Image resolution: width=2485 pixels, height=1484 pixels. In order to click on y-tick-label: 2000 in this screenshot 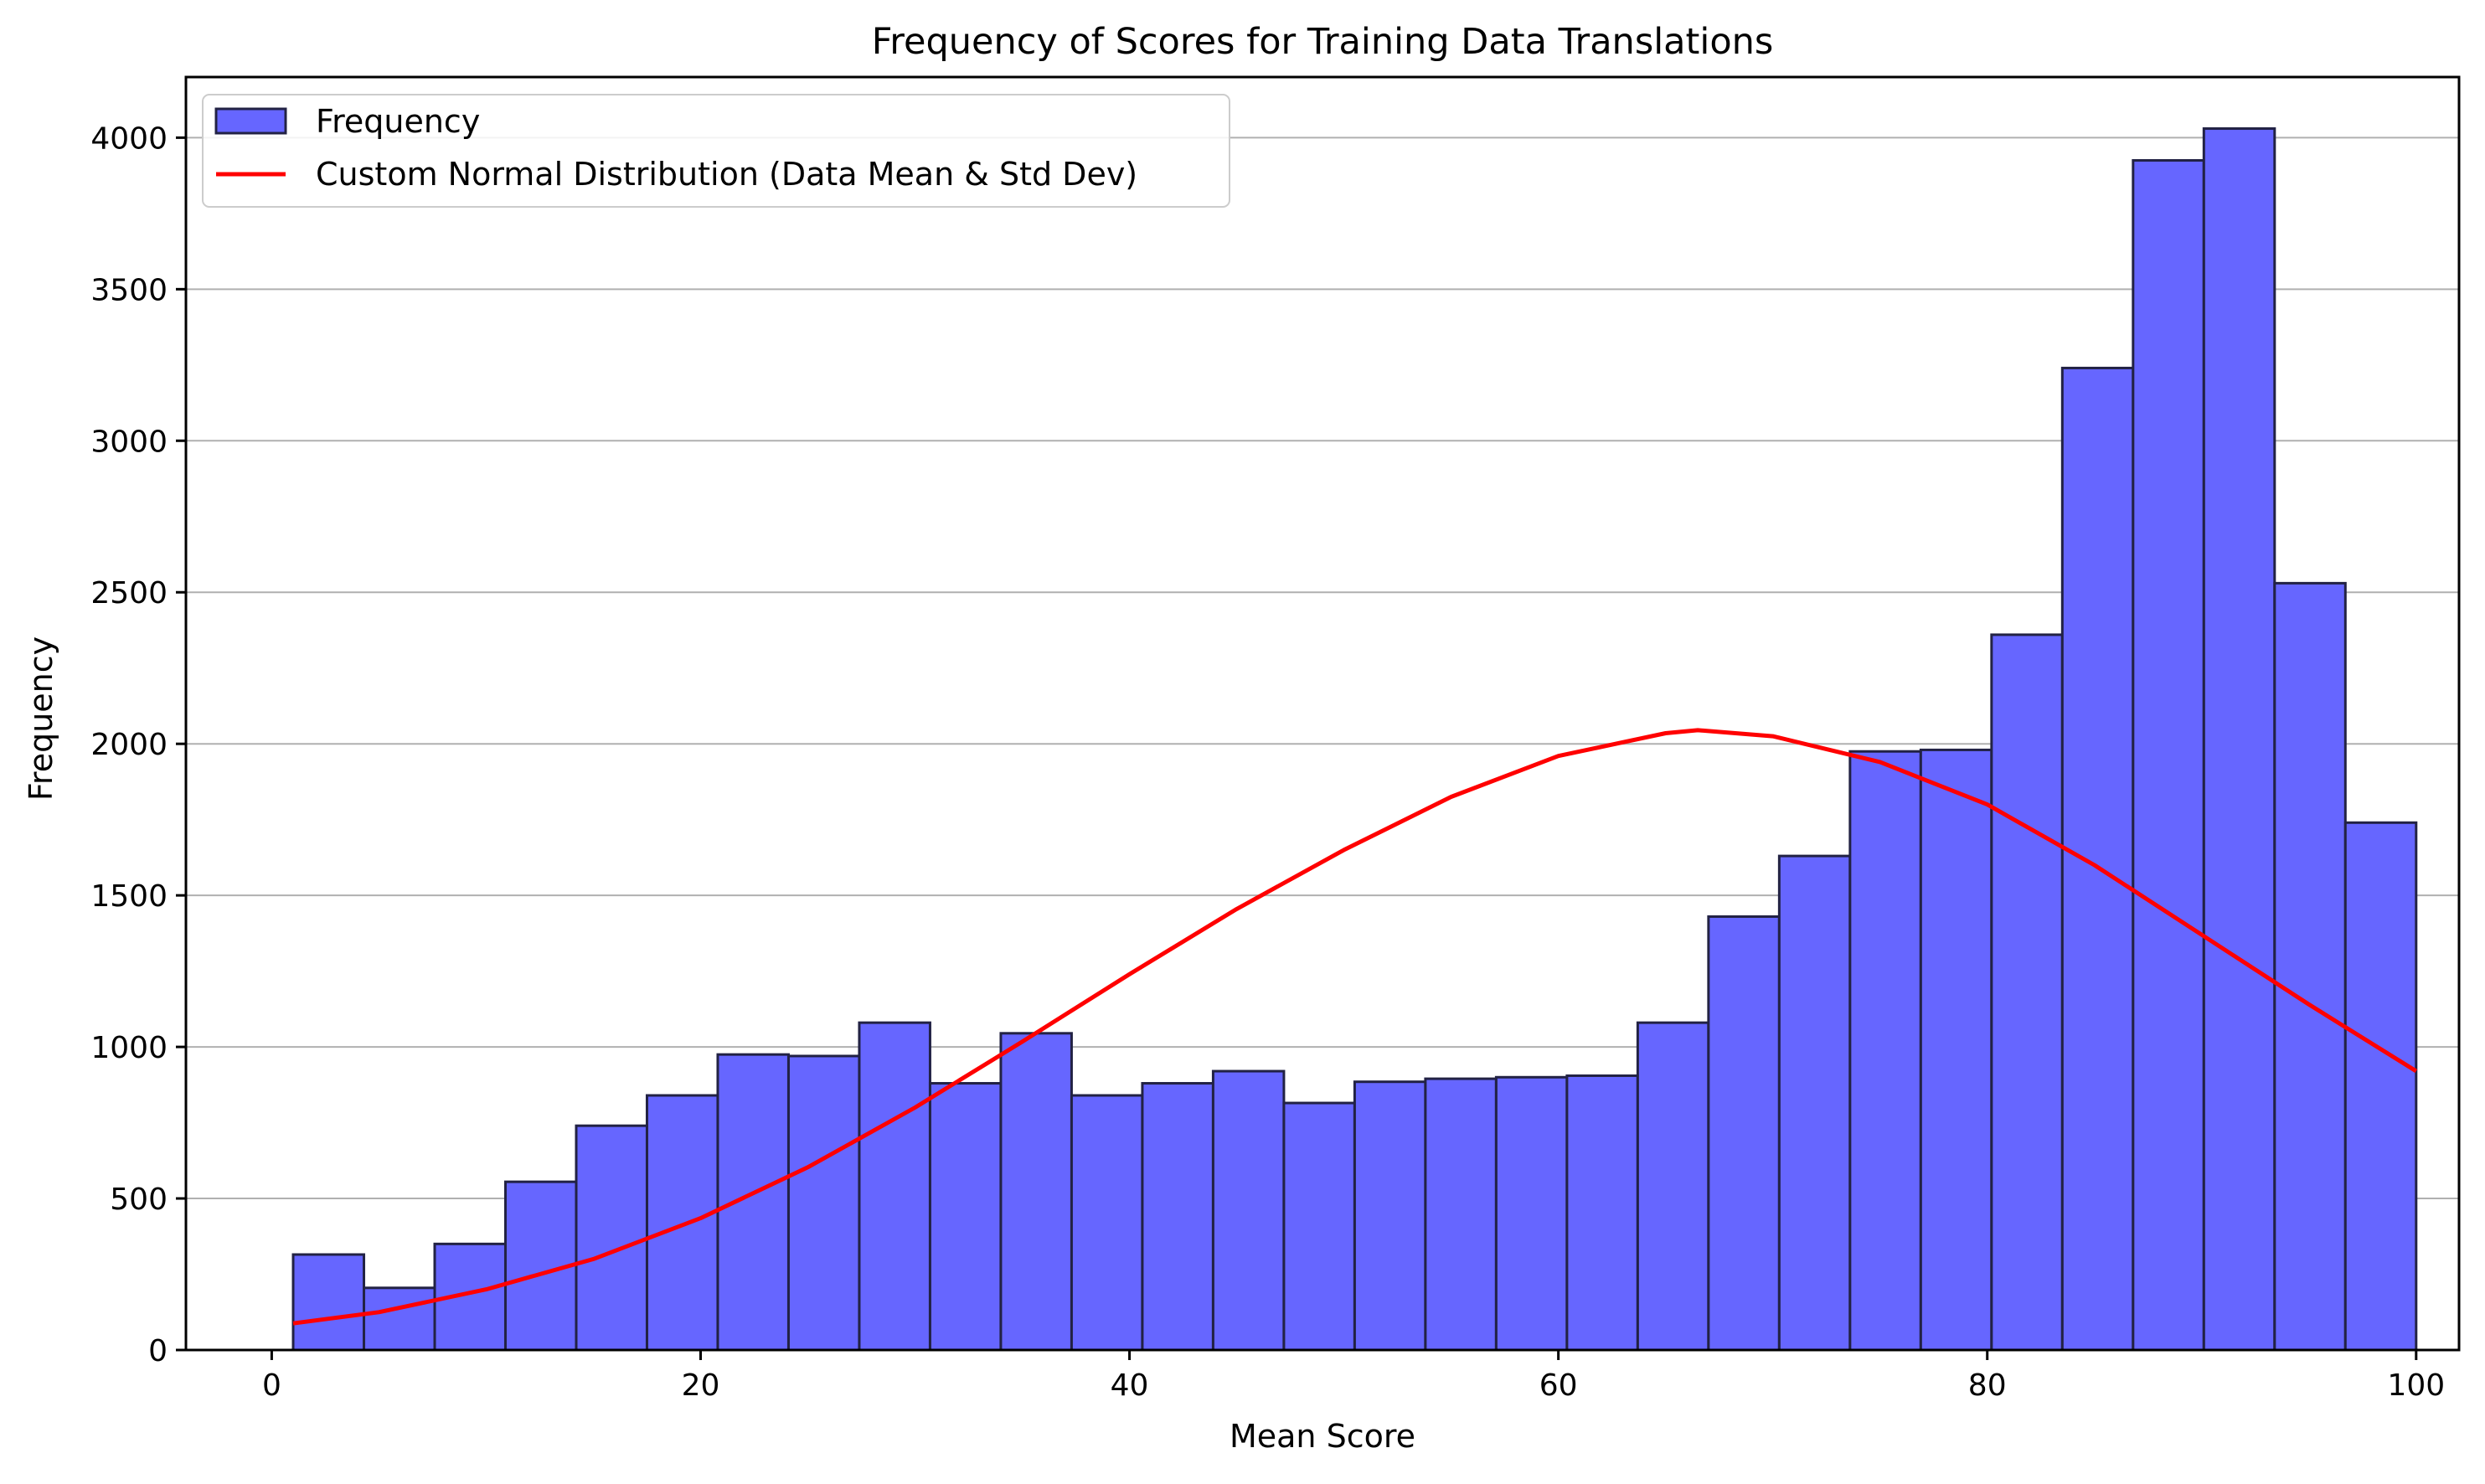, I will do `click(129, 745)`.